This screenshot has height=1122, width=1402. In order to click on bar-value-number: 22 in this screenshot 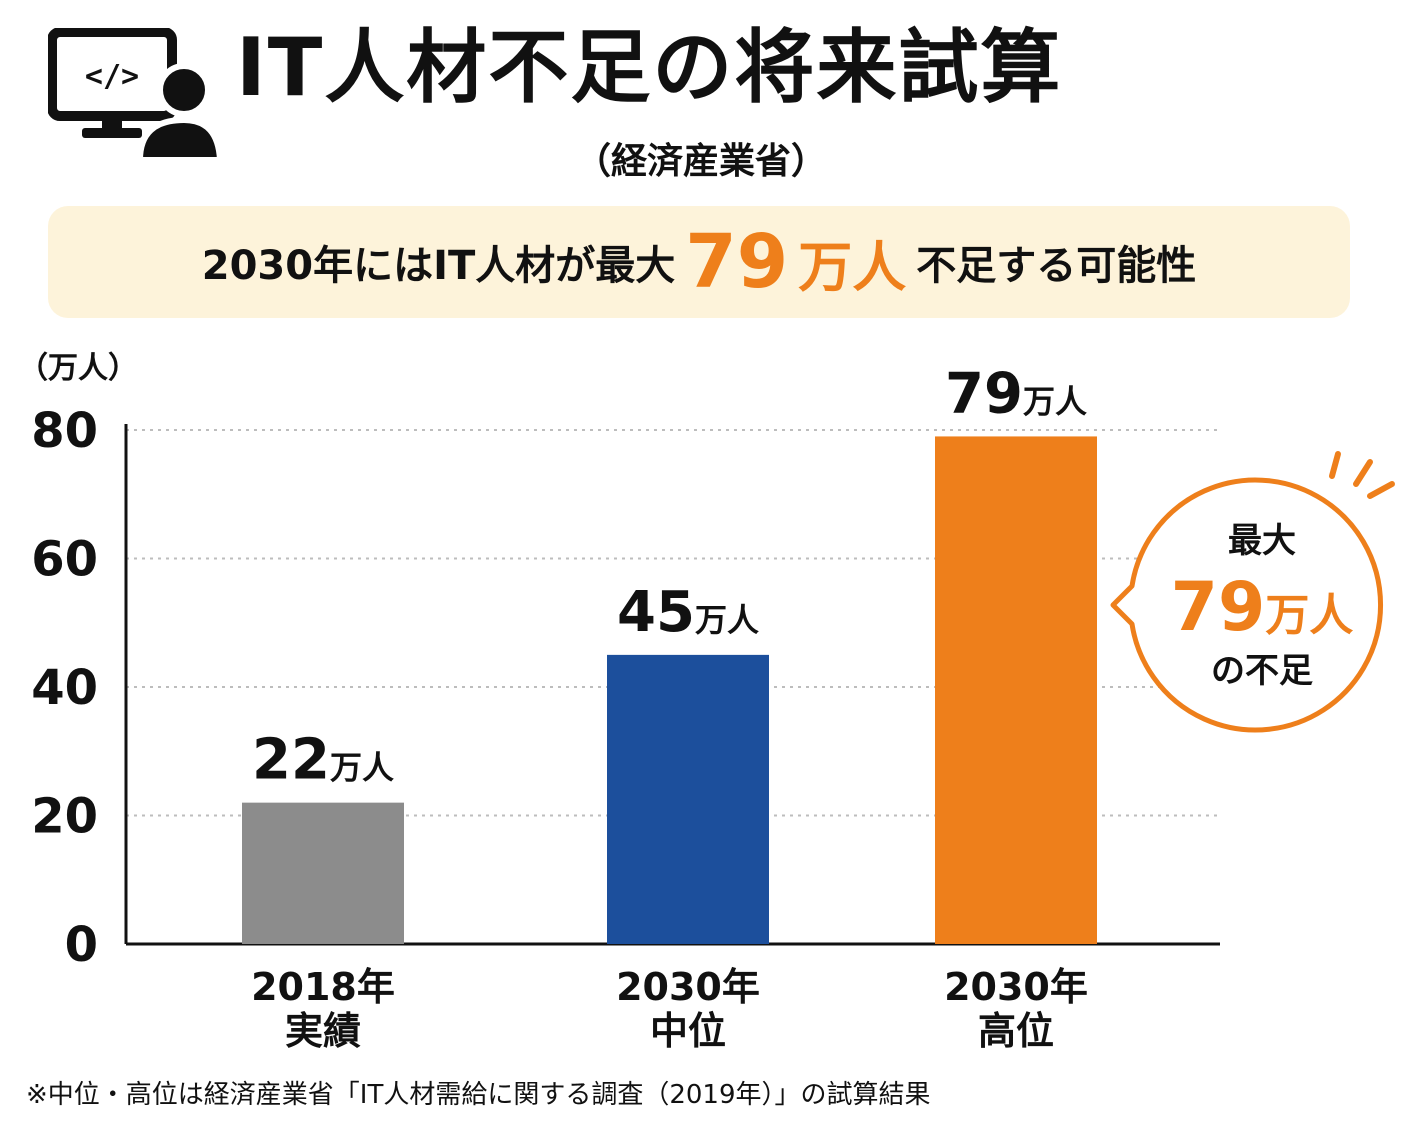, I will do `click(291, 760)`.